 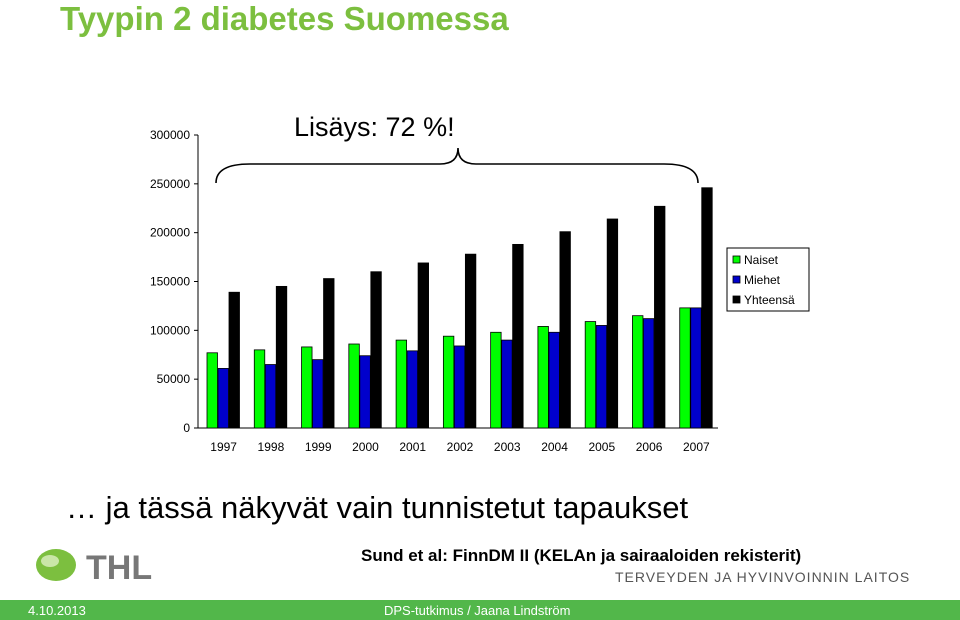 I want to click on y-tick-labels: 0 50000 100000 150000 200000 250000 300000, so click(x=170, y=281).